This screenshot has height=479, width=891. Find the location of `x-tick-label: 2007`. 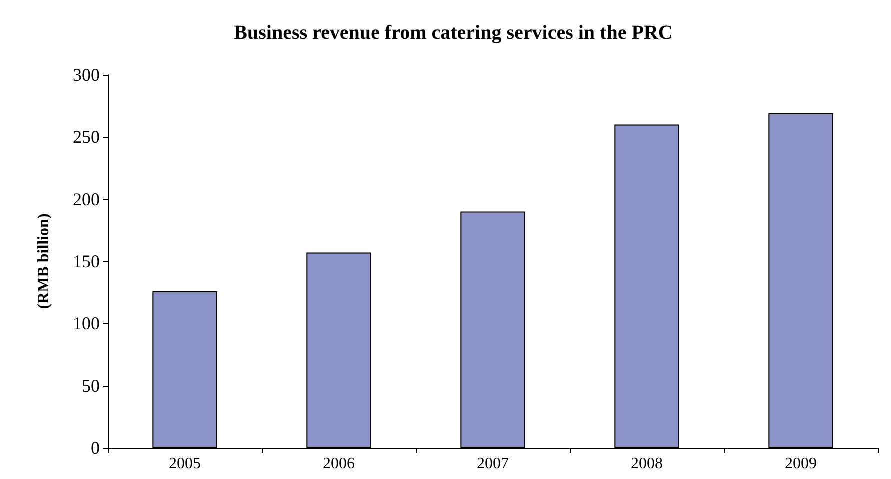

x-tick-label: 2007 is located at coordinates (493, 464).